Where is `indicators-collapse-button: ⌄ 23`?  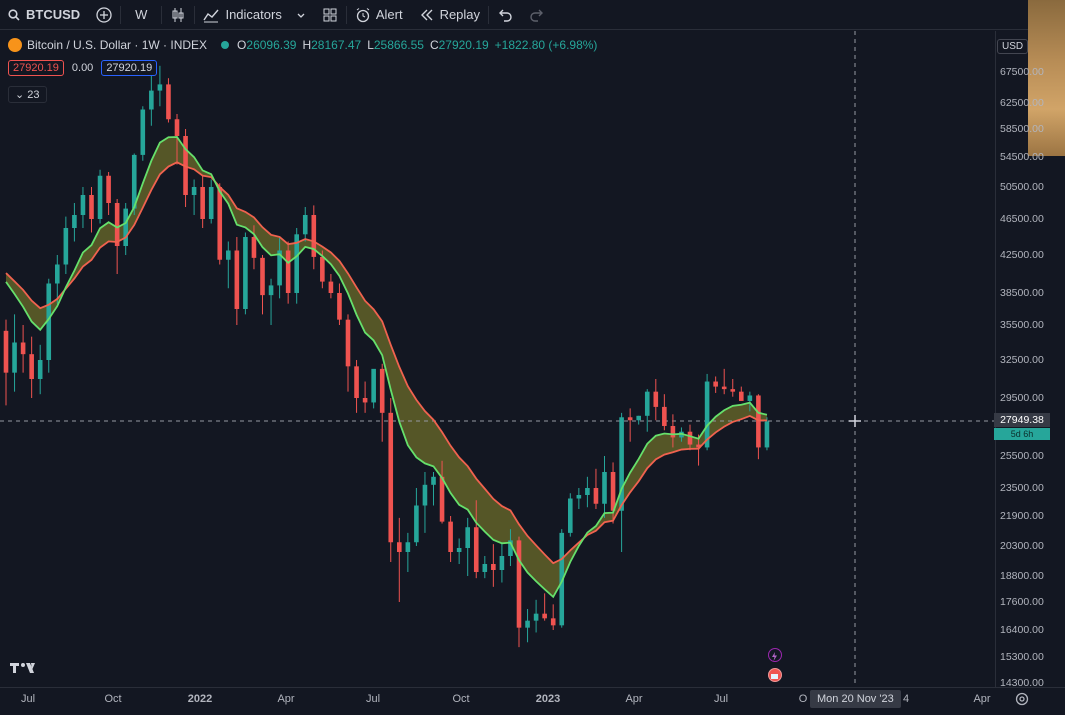
indicators-collapse-button: ⌄ 23 is located at coordinates (27, 94).